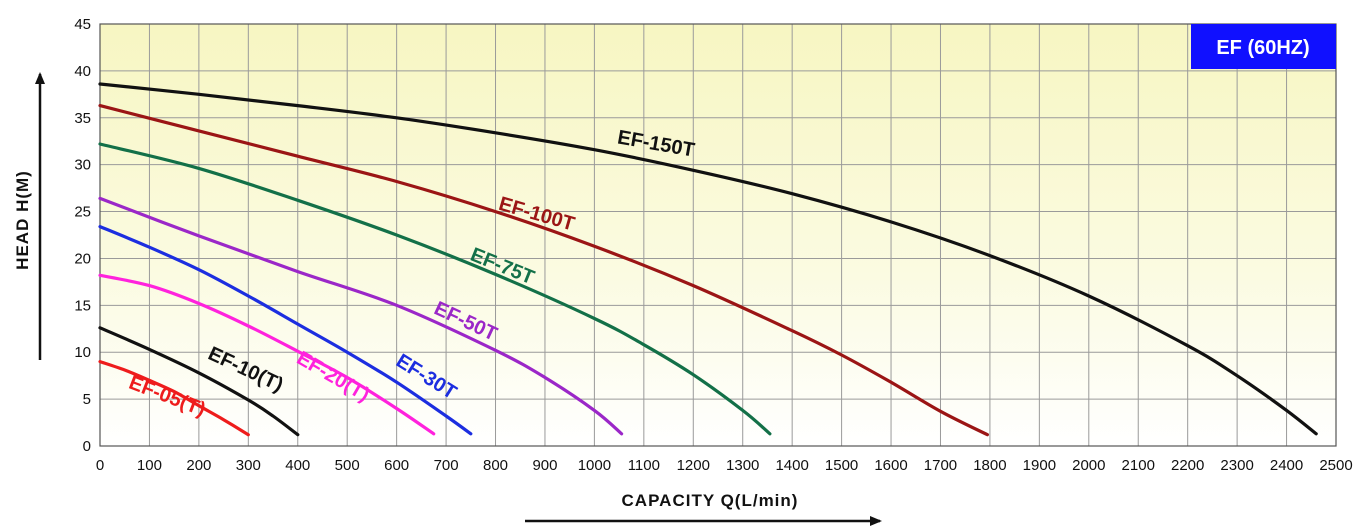 Image resolution: width=1366 pixels, height=527 pixels. Describe the element at coordinates (198, 465) in the screenshot. I see `x-tick-label: 200` at that location.